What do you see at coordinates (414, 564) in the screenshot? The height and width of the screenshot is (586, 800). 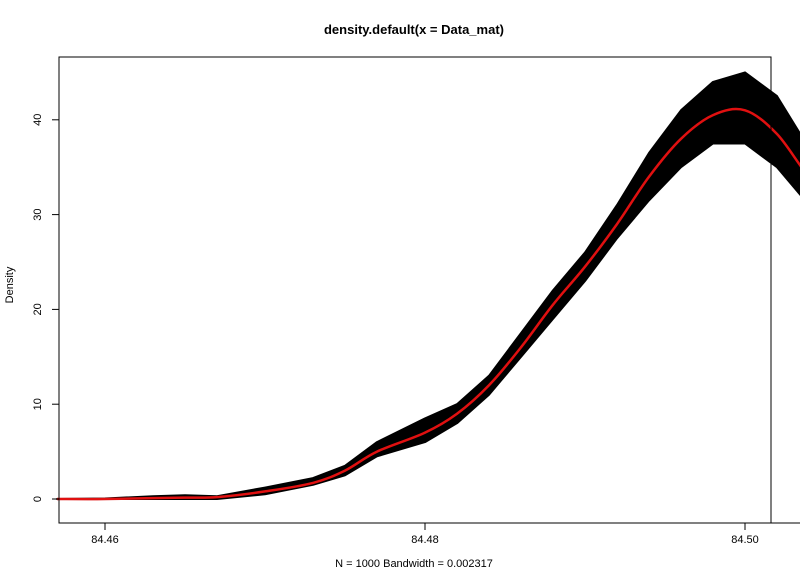 I see `x-axis-label: N = 1000 Bandwidth = 0.002317` at bounding box center [414, 564].